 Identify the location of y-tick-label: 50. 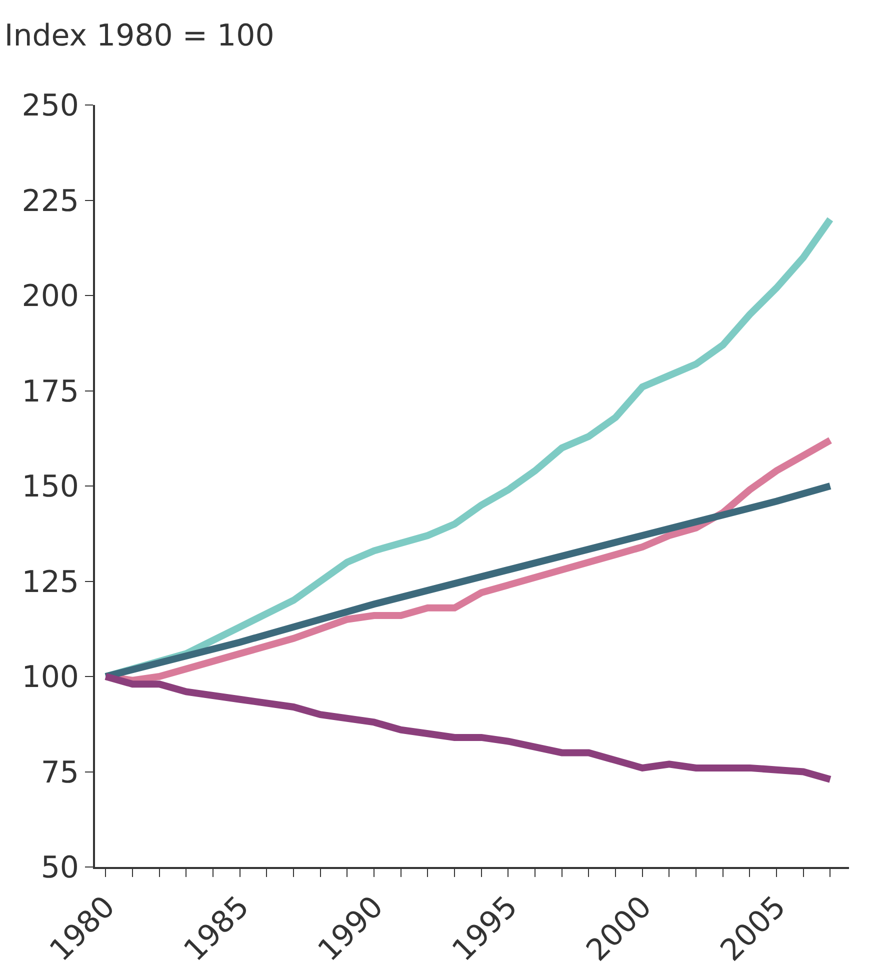
(59, 868).